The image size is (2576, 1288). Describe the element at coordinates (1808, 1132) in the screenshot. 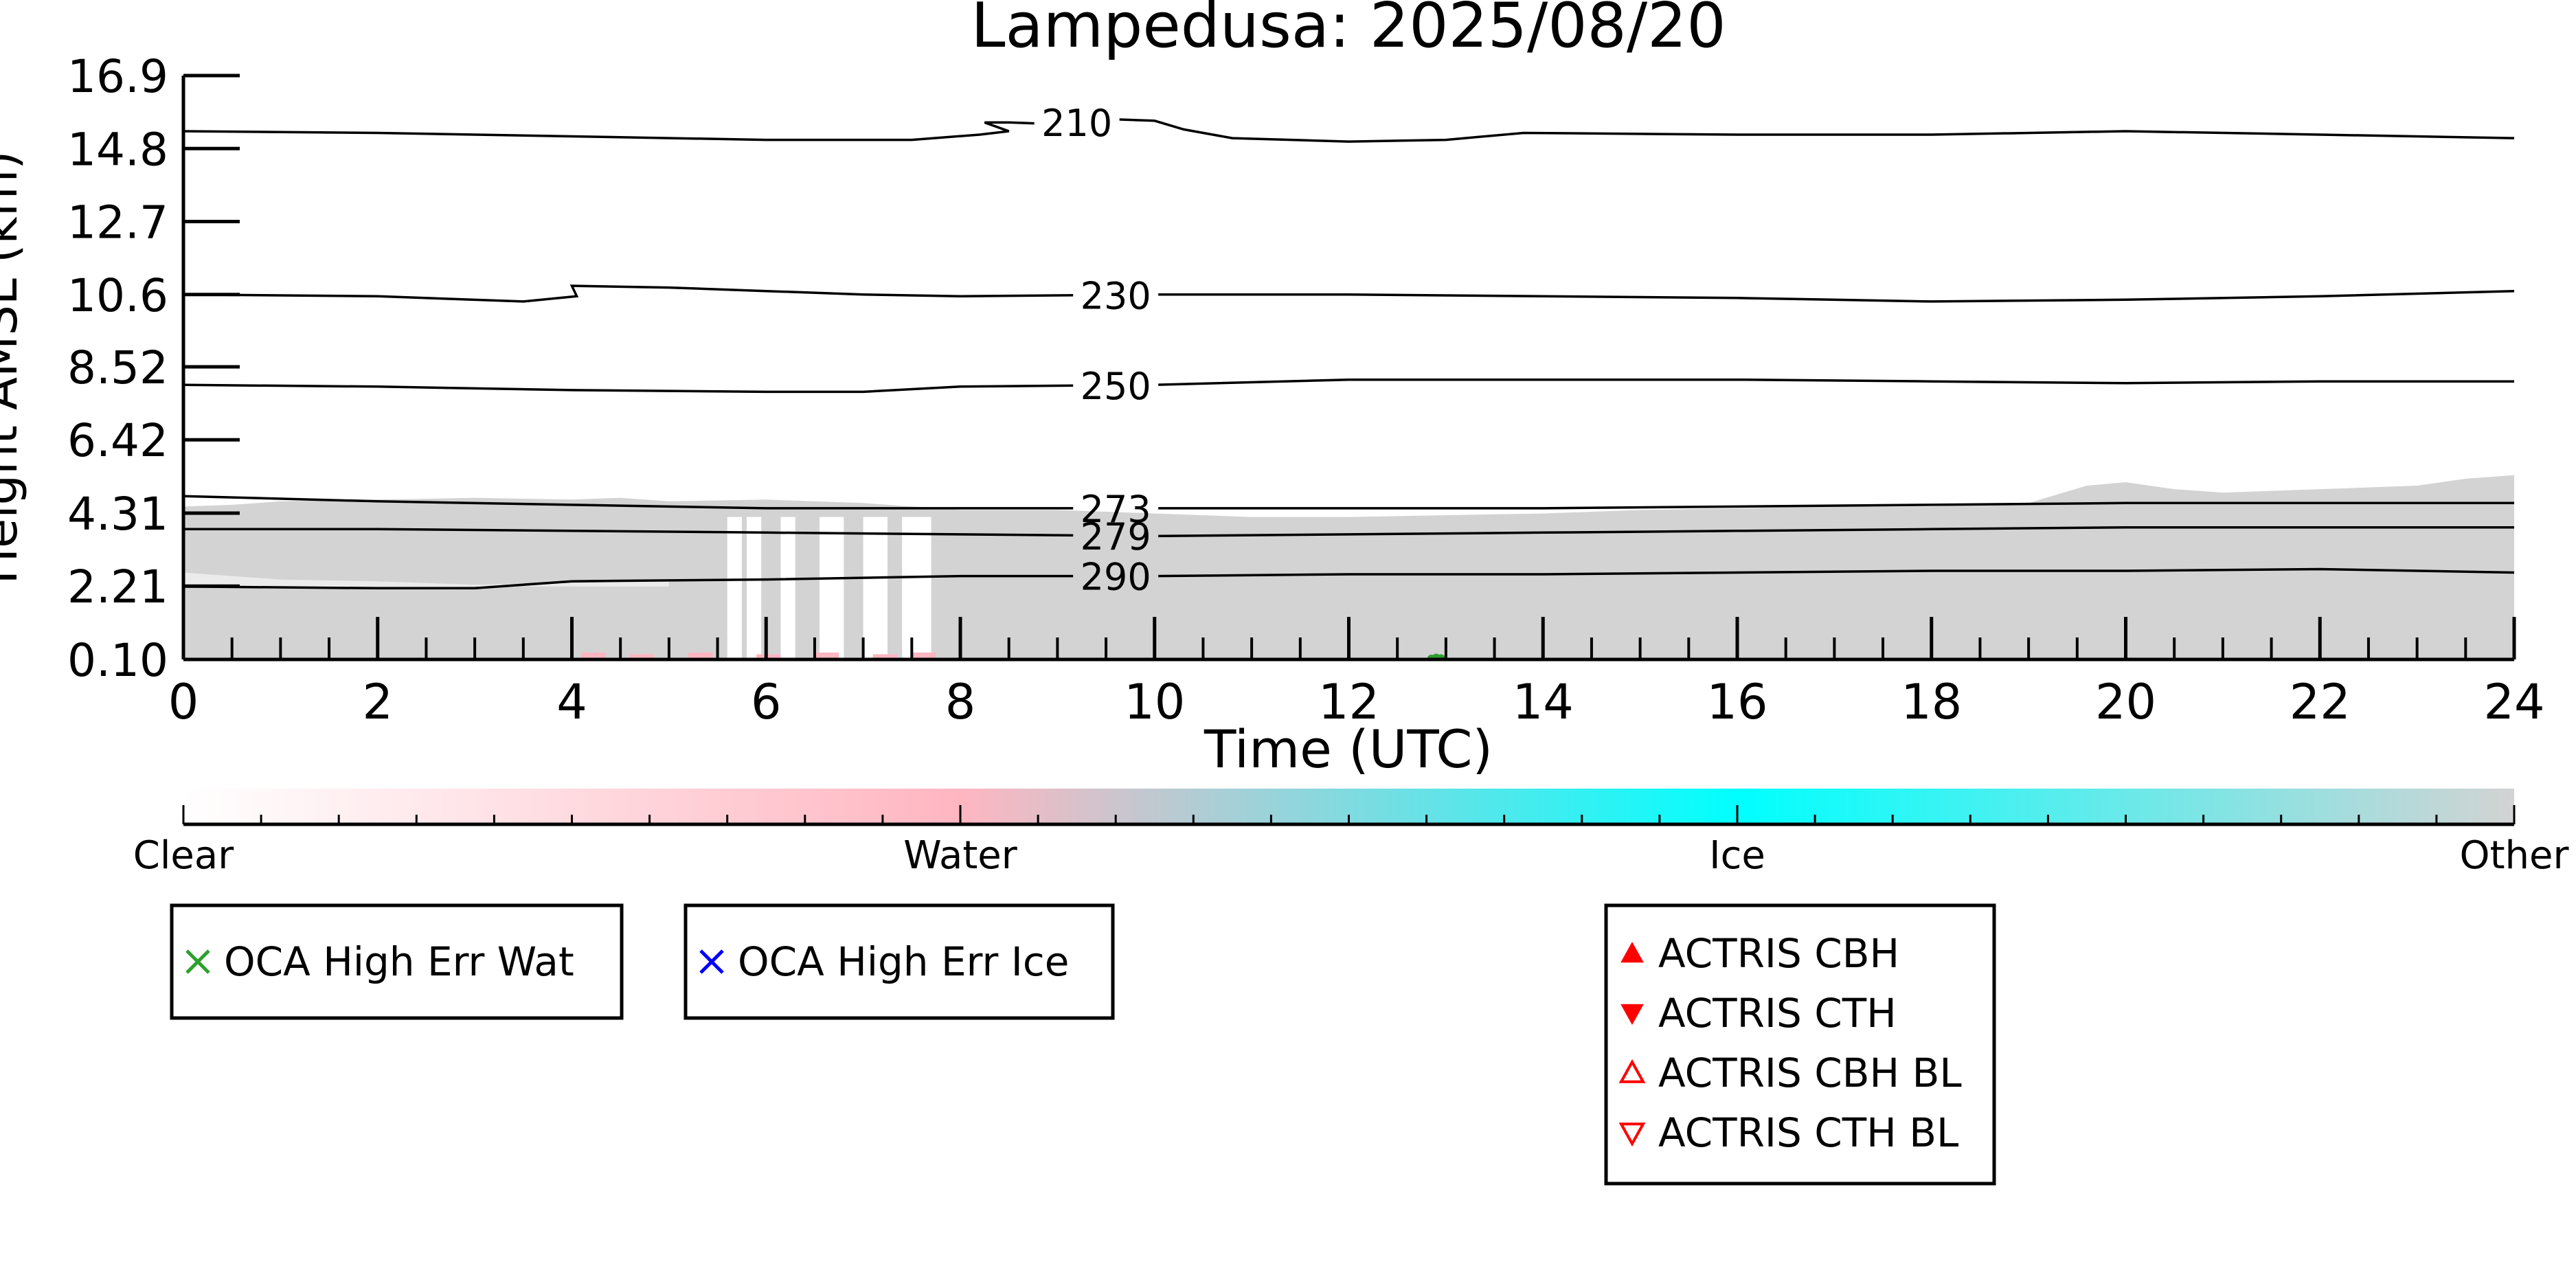

I see `legend-label: ACTRIS CTH BL` at that location.